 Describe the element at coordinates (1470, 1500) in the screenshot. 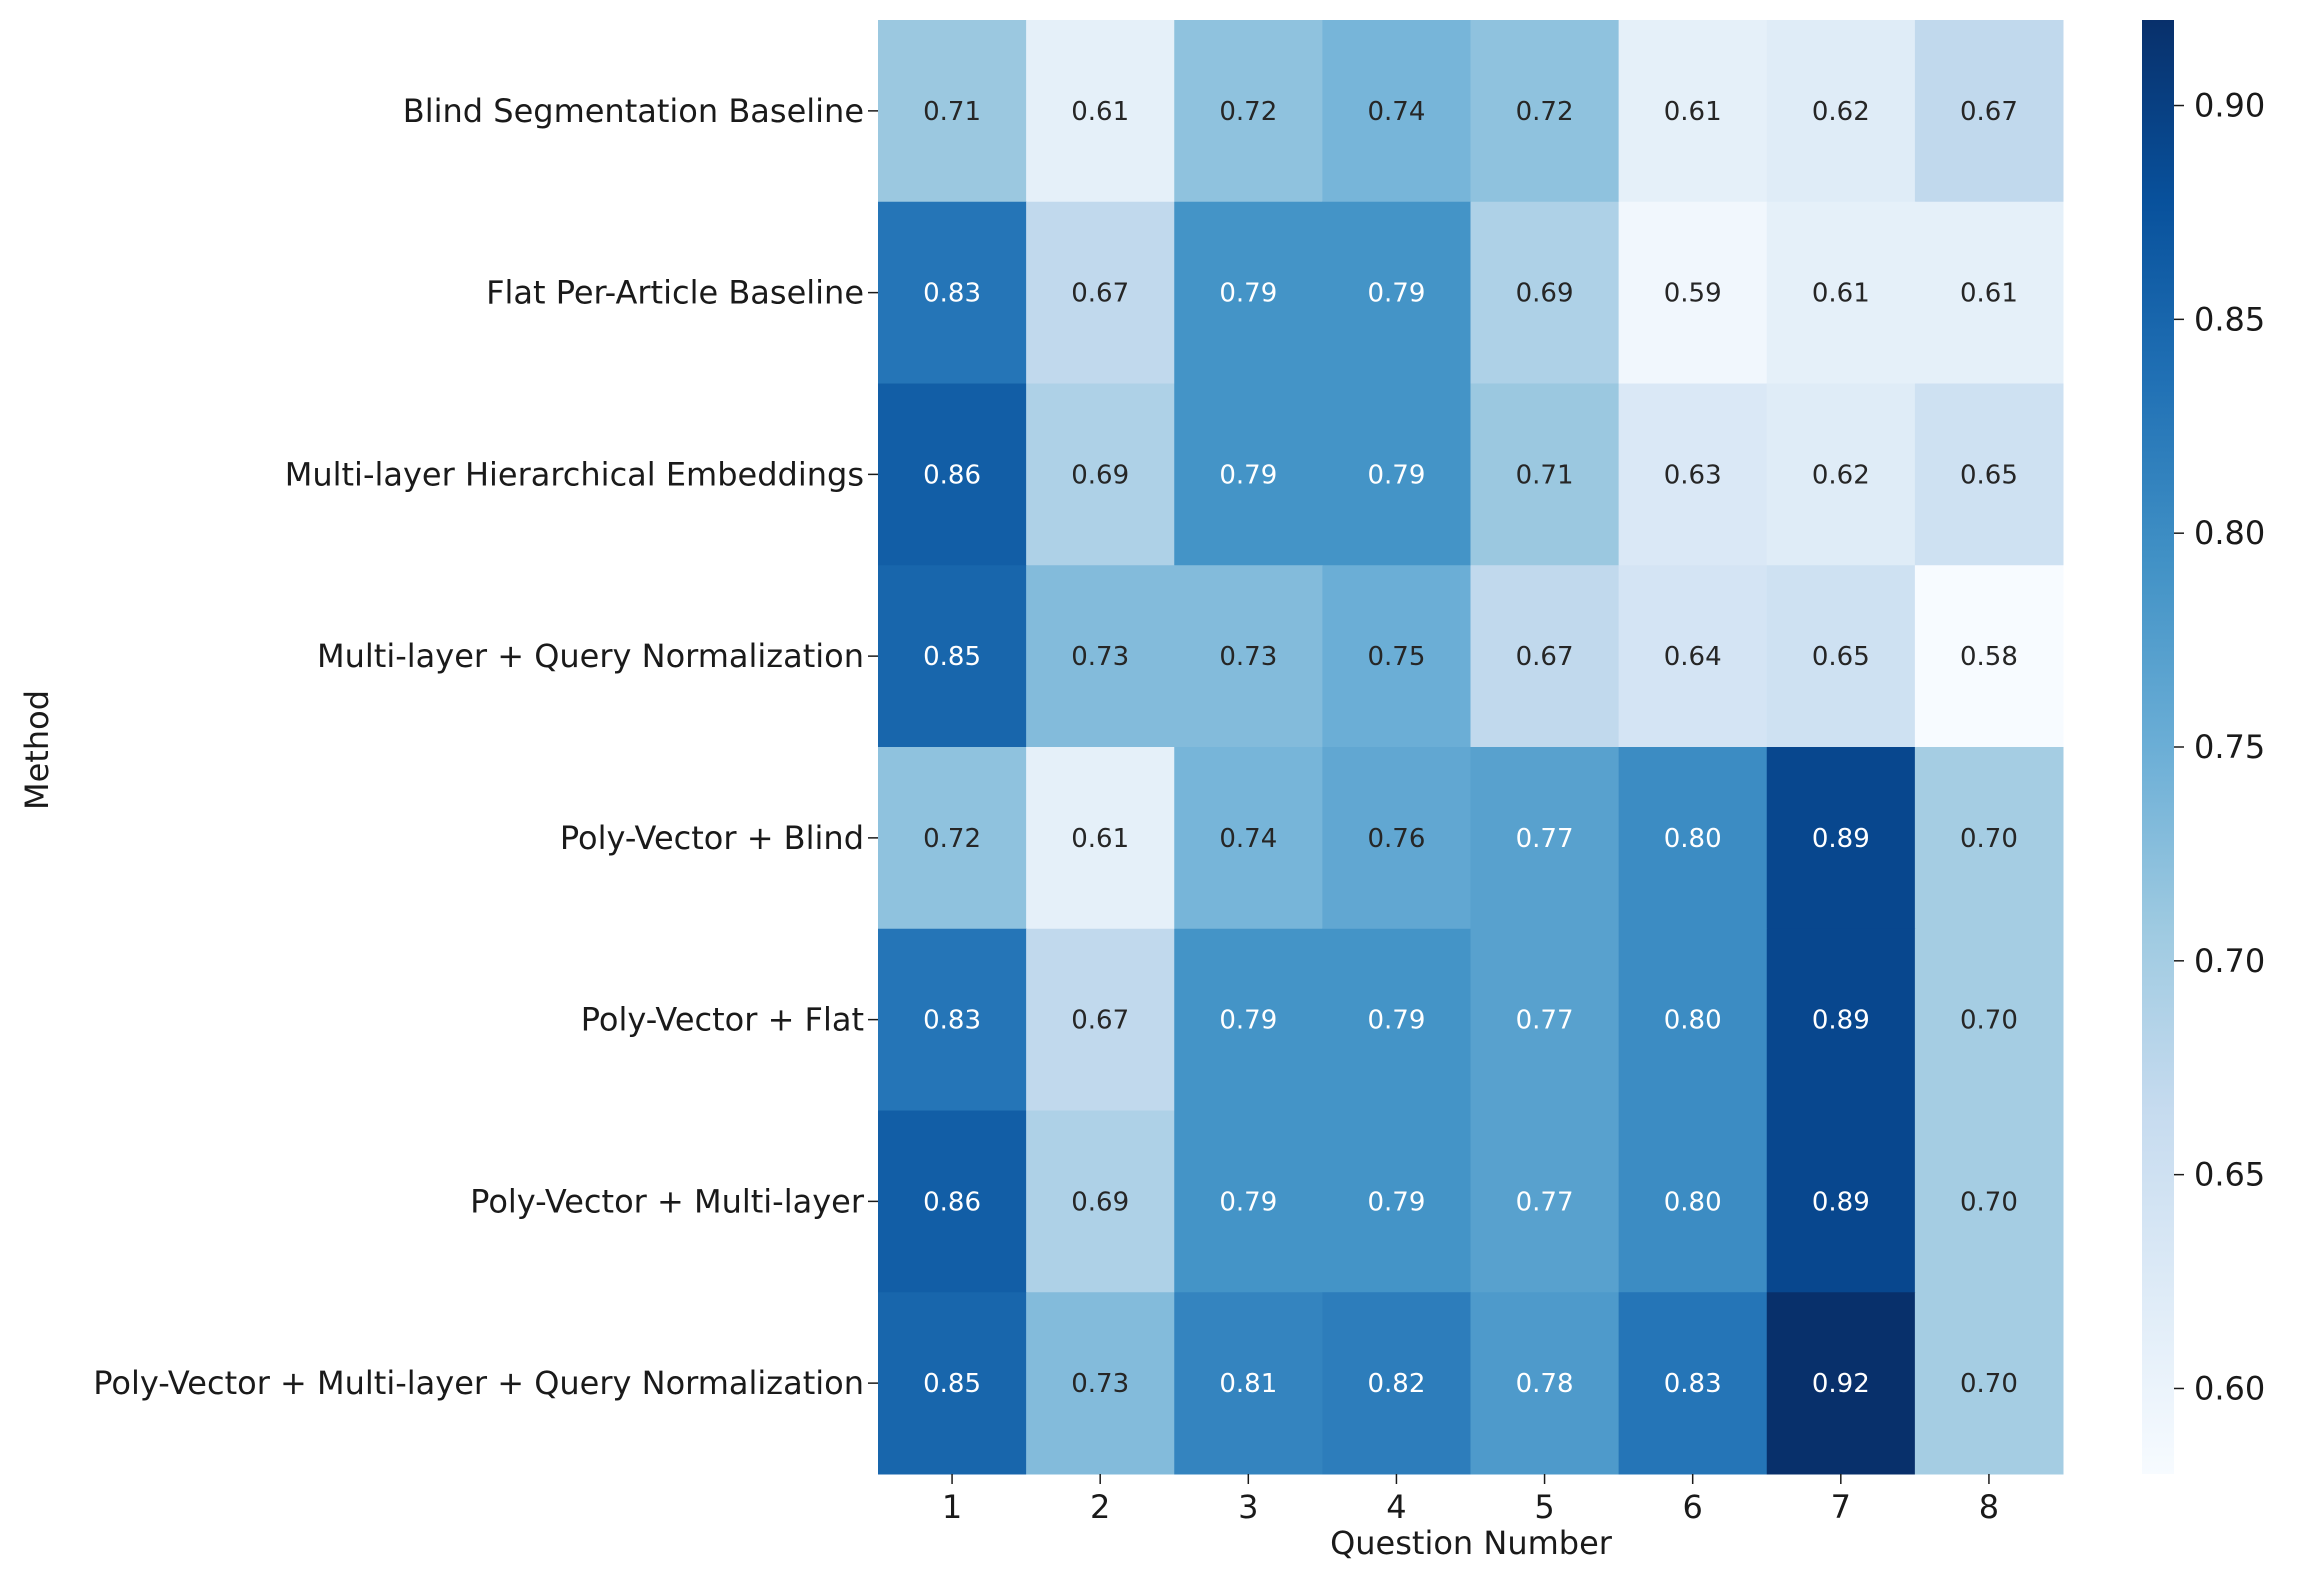

I see `column-labels: 1 2 3 4 5 6 7 8` at that location.